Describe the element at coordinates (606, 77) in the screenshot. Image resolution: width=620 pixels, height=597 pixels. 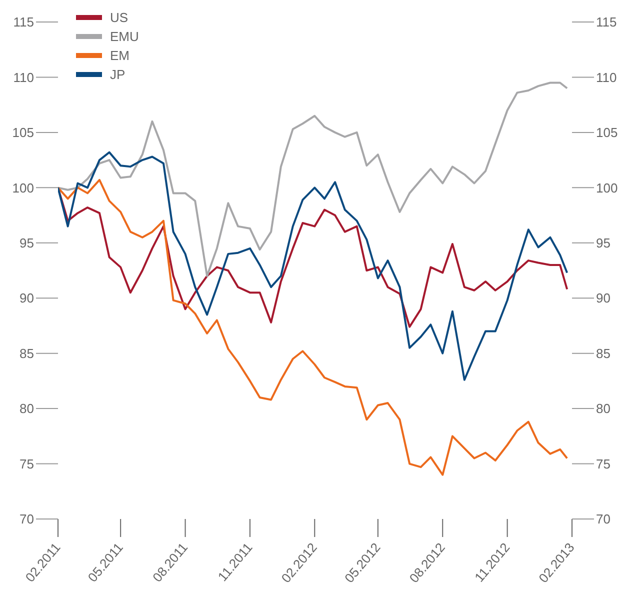
I see `y2-tick-label: 110` at that location.